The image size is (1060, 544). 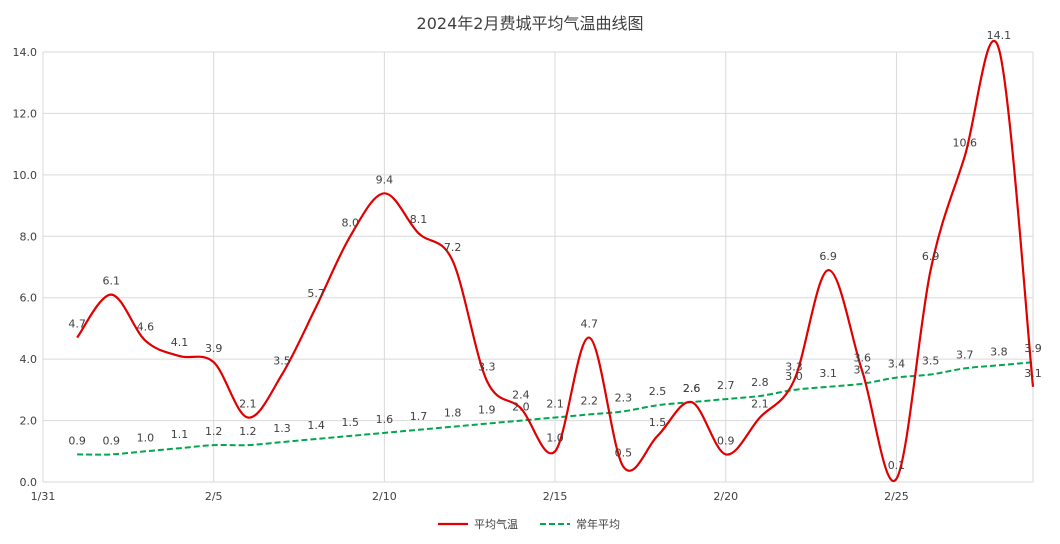 What do you see at coordinates (25, 175) in the screenshot?
I see `y-tick-label: 10.0` at bounding box center [25, 175].